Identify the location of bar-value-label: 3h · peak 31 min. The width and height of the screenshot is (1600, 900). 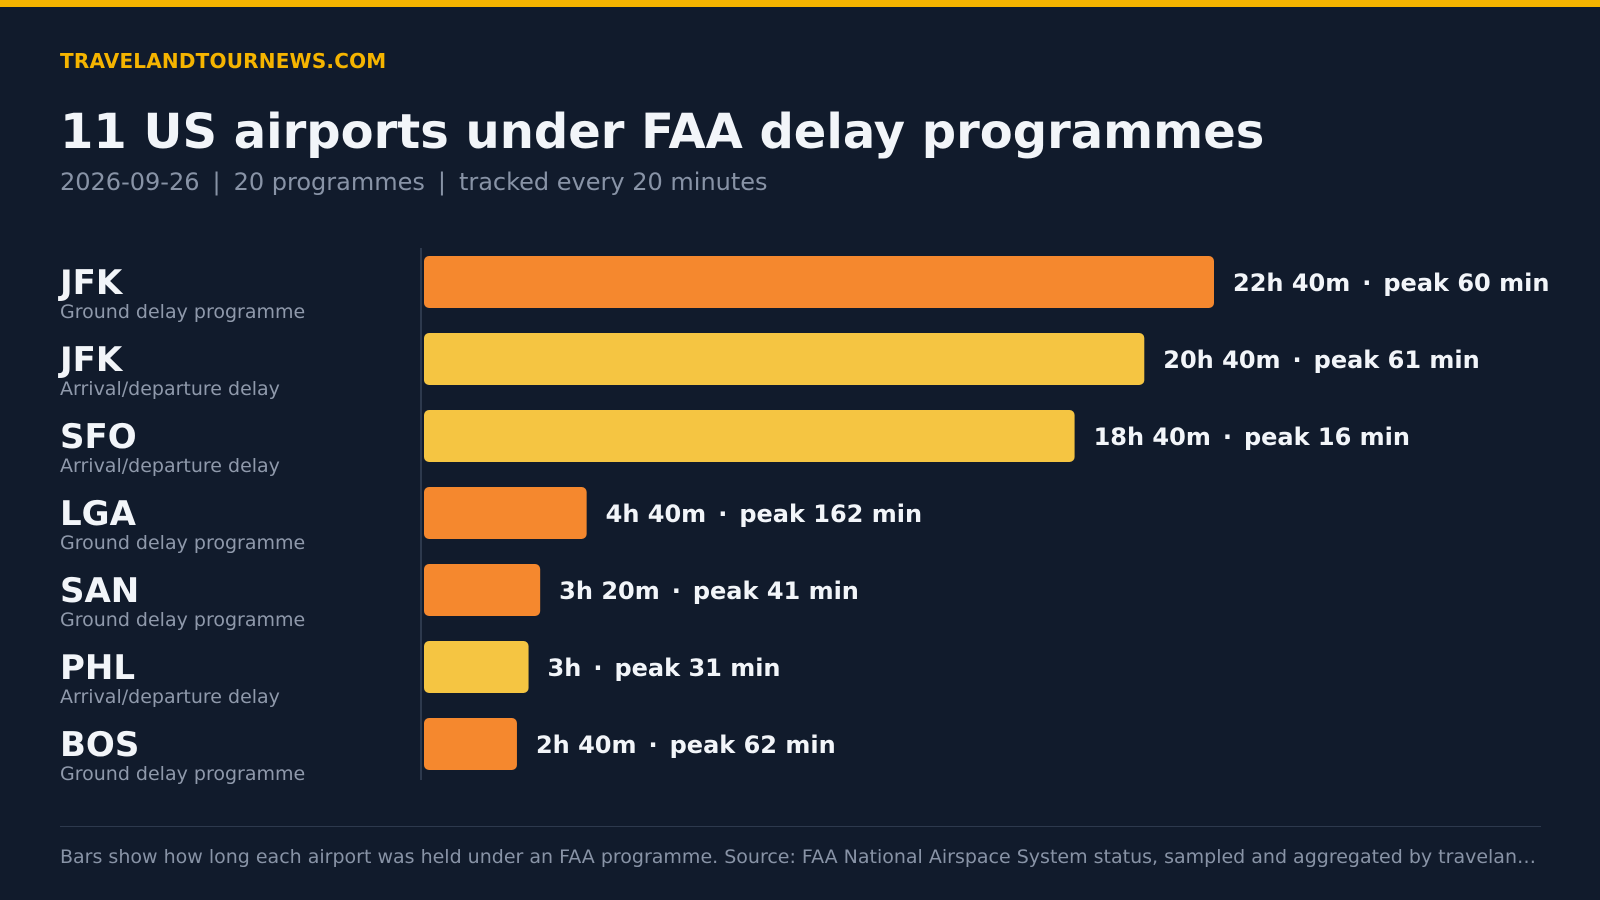
(664, 668).